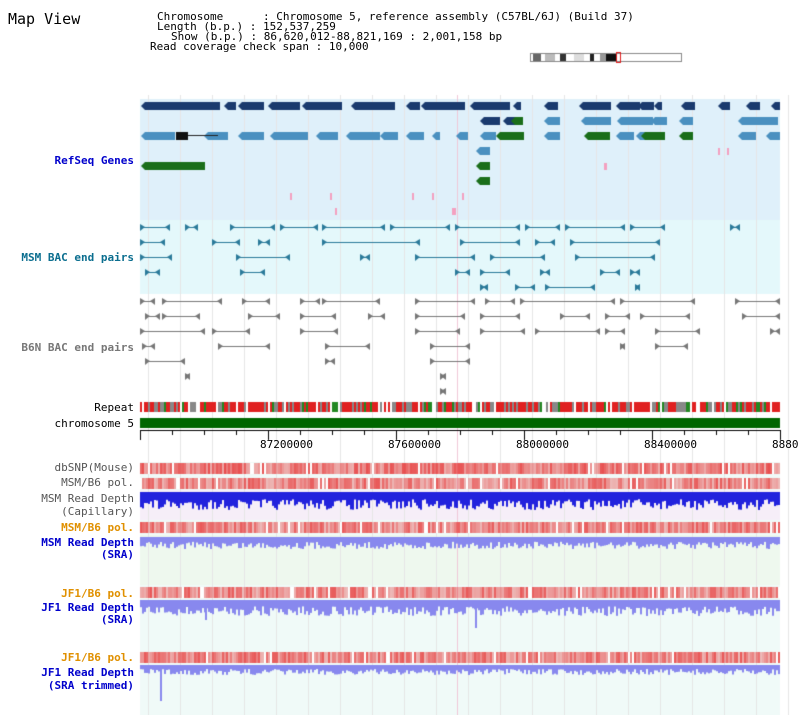 The height and width of the screenshot is (715, 800). What do you see at coordinates (670, 444) in the screenshot?
I see `axis-tick-label: 88400000` at bounding box center [670, 444].